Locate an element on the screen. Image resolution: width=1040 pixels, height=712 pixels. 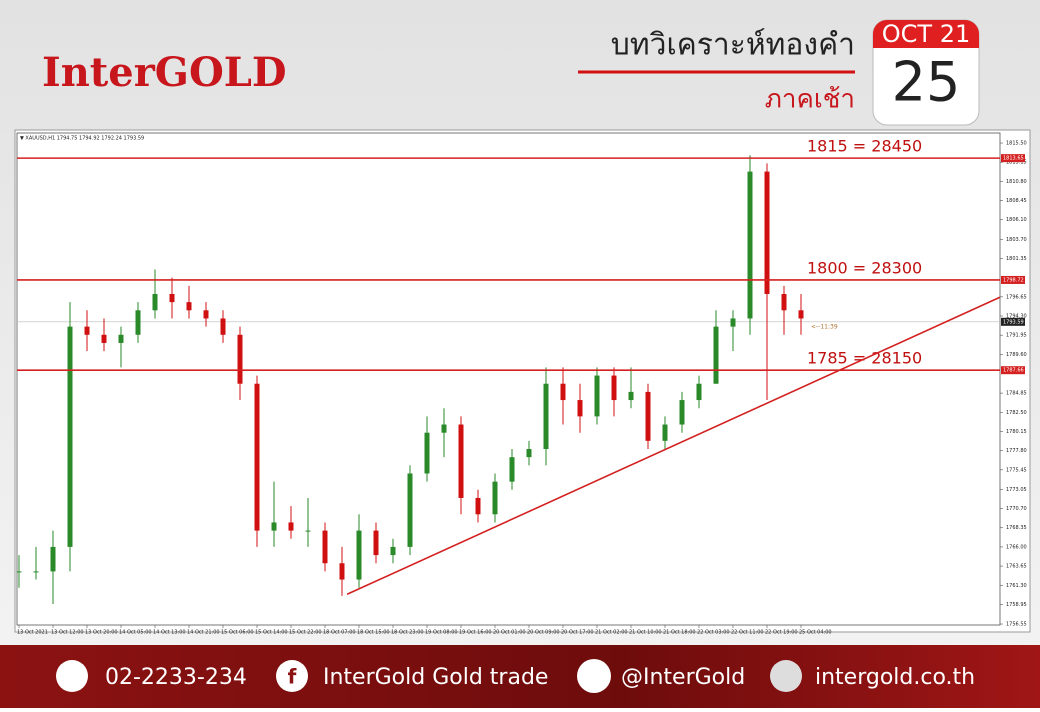
level-label: 1815 = 28450 is located at coordinates (864, 146).